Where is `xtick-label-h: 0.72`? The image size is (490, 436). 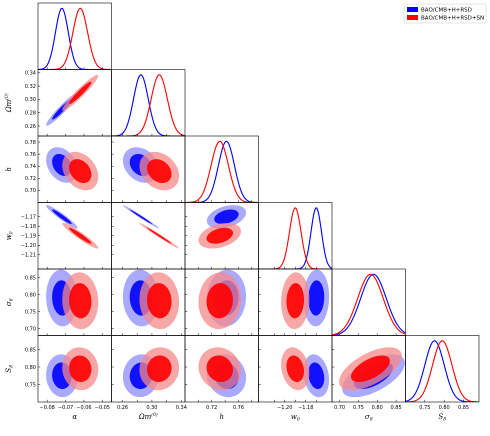 xtick-label-h: 0.72 is located at coordinates (211, 408).